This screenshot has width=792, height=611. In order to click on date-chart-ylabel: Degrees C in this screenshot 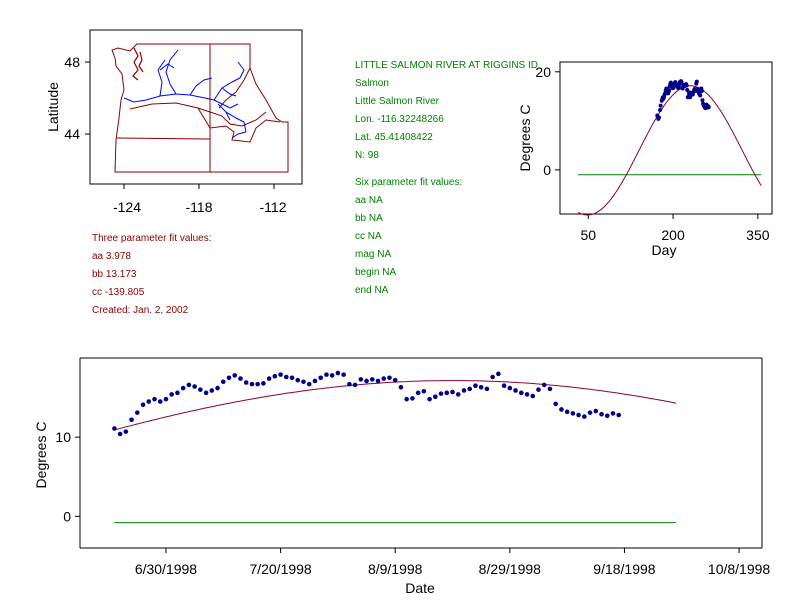, I will do `click(41, 455)`.